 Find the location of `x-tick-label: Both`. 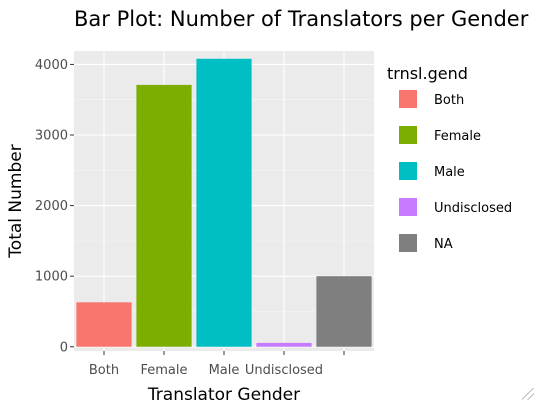

x-tick-label: Both is located at coordinates (104, 370).